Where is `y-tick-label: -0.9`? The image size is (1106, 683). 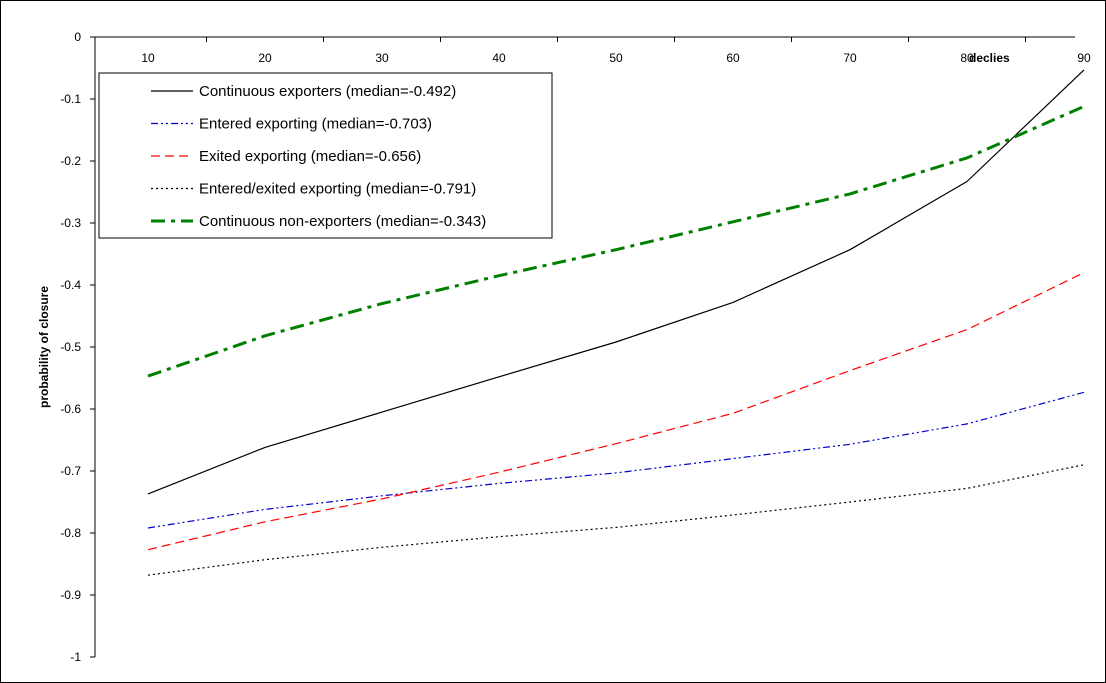
y-tick-label: -0.9 is located at coordinates (70, 595).